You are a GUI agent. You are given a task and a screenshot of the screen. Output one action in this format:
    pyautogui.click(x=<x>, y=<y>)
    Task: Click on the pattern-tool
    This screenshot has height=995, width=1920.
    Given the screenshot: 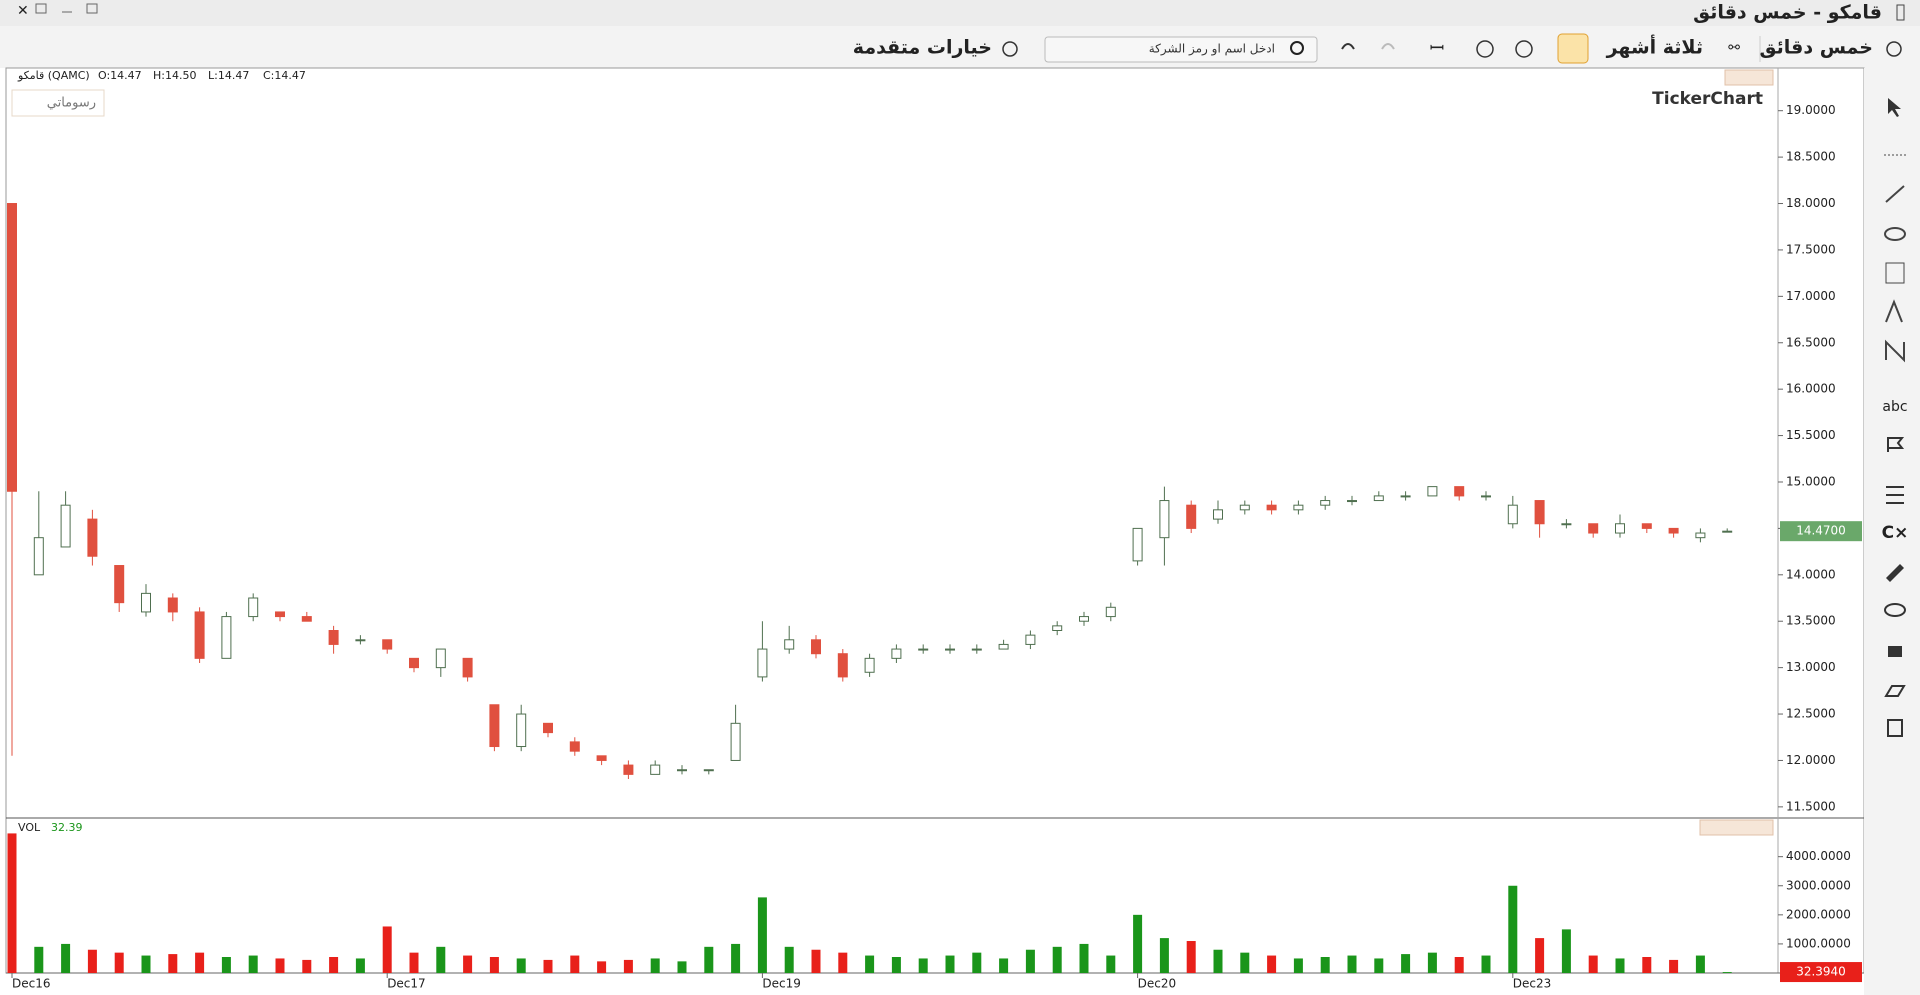 What is the action you would take?
    pyautogui.click(x=1894, y=311)
    